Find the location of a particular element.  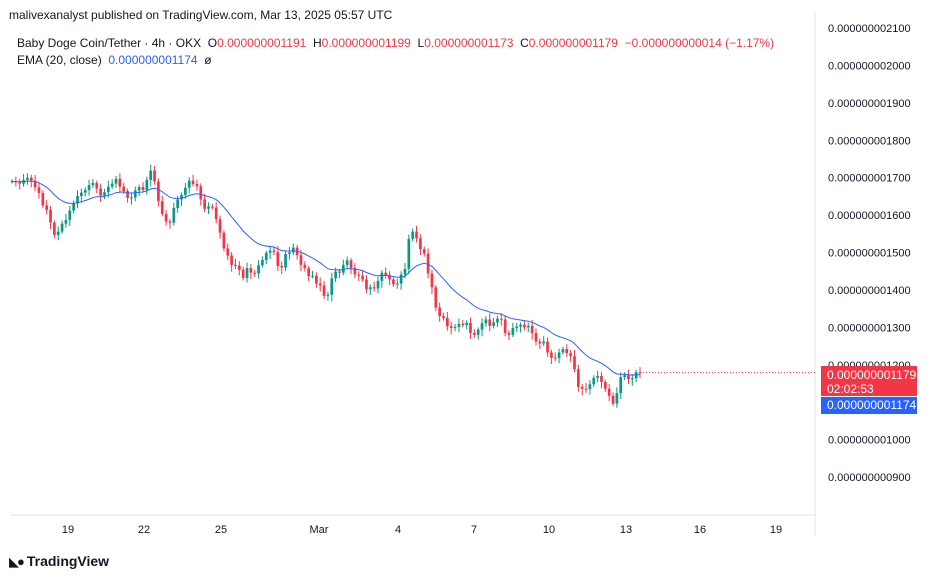

price-tick-label: 0.000000001700 is located at coordinates (869, 179).